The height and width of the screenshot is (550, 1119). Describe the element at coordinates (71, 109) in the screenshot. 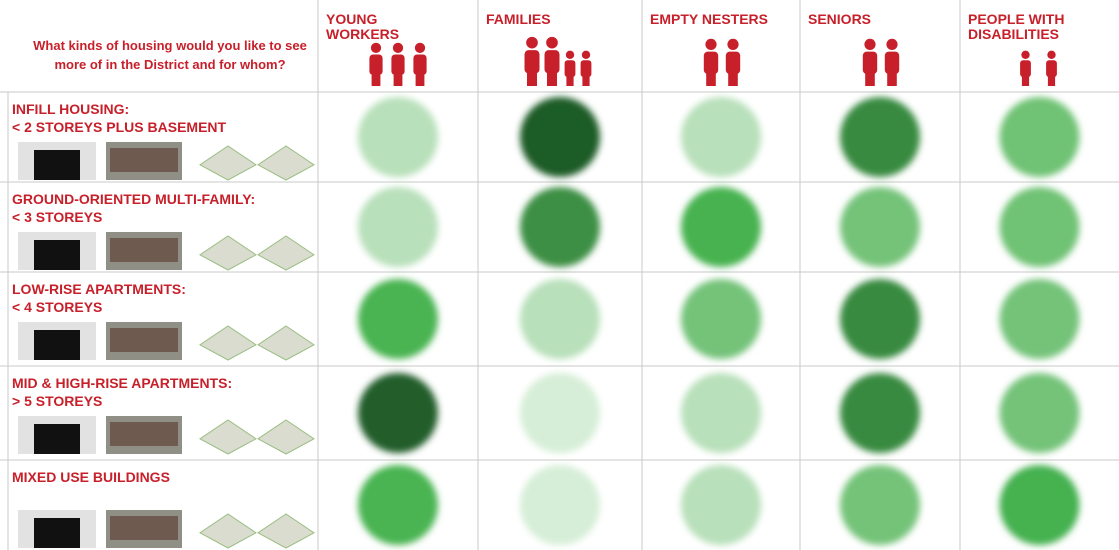

I see `row-title: INFILL HOUSING:` at that location.